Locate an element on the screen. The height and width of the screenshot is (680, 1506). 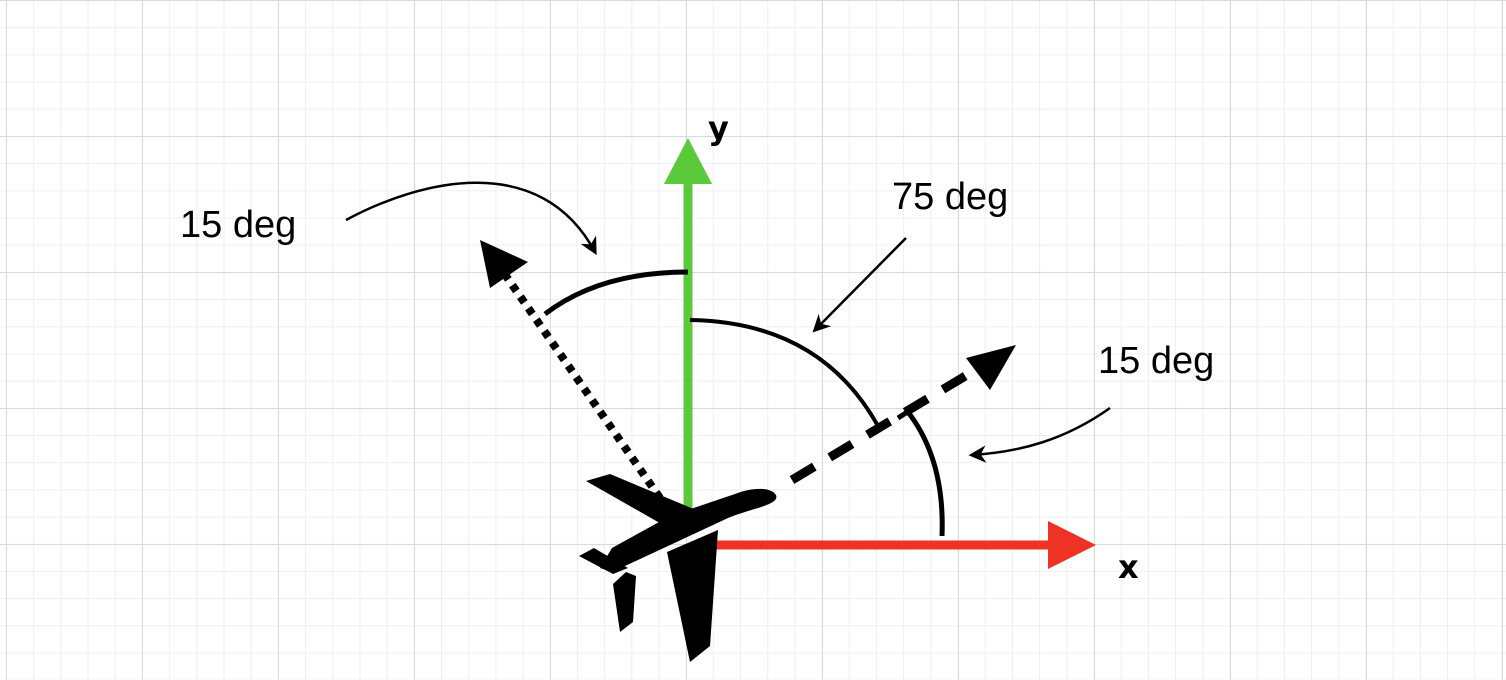
y-axis-label: y is located at coordinates (718, 128).